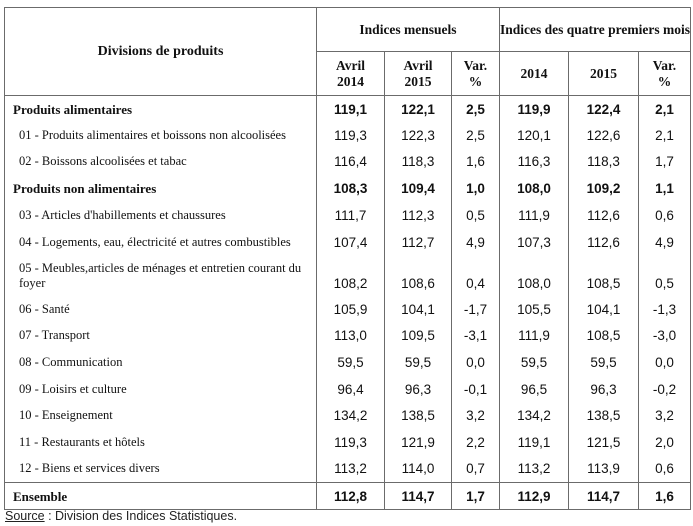 The width and height of the screenshot is (693, 526). I want to click on cell-value: 112,8, so click(350, 496).